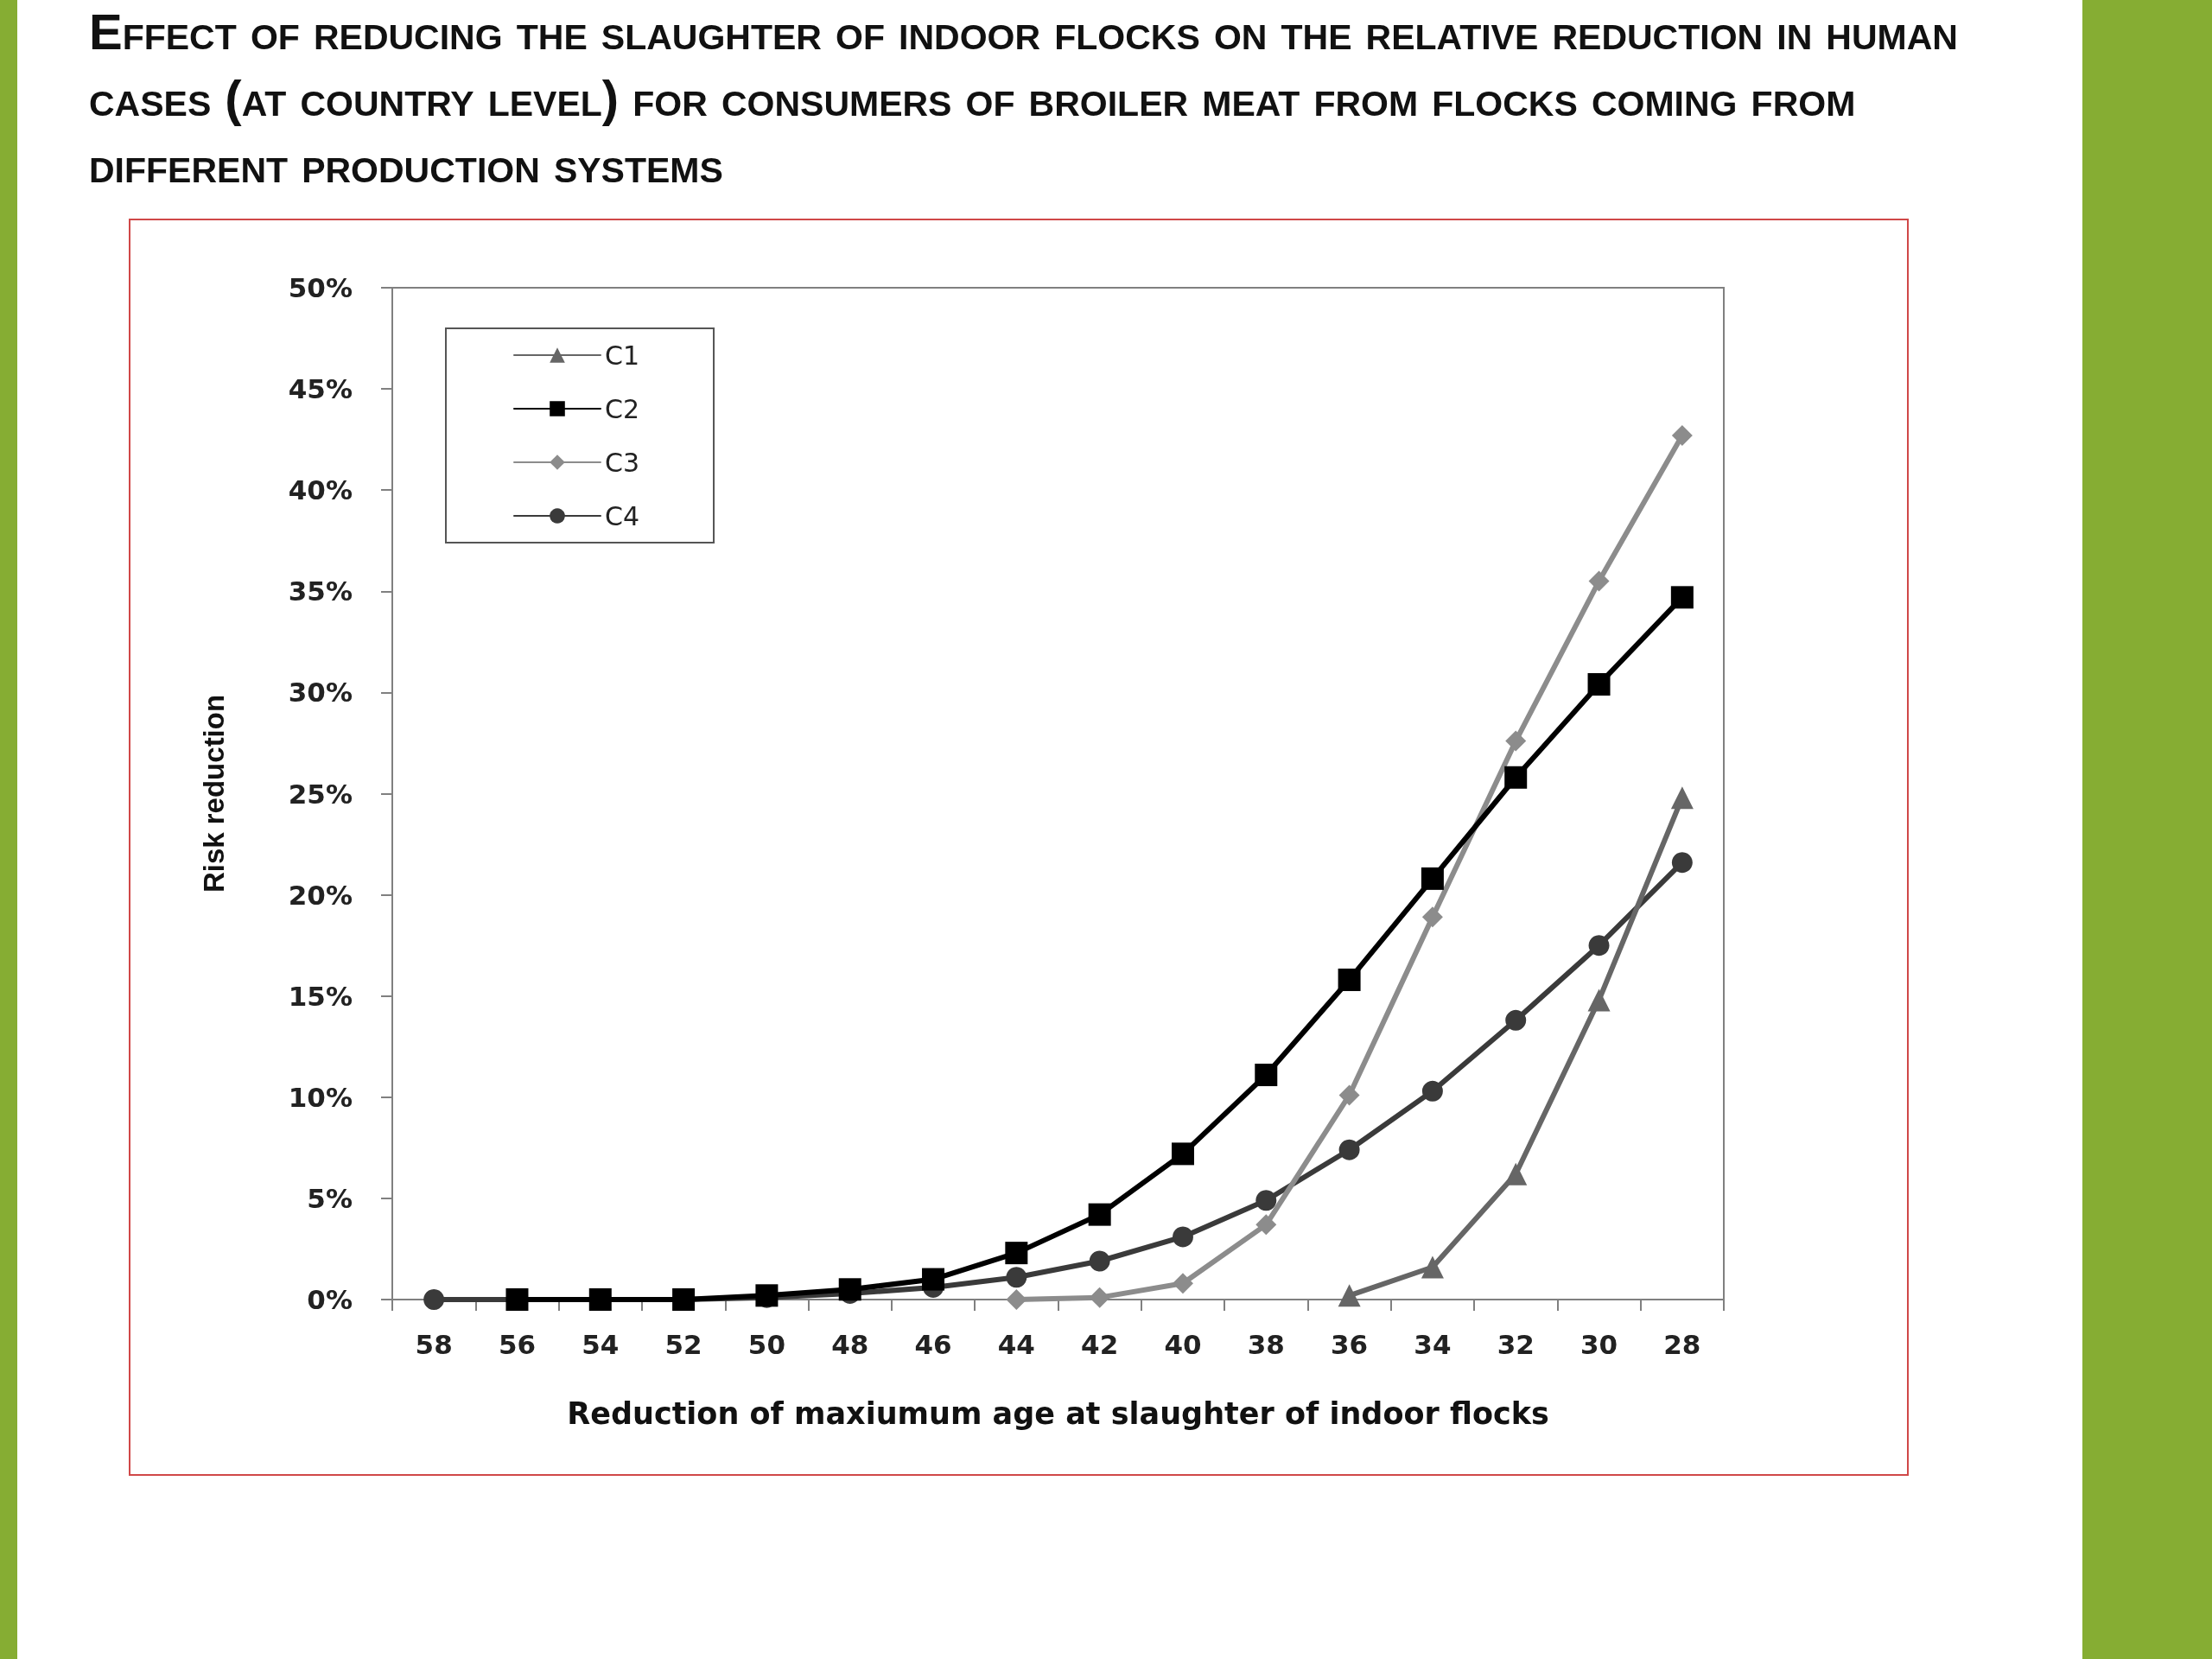 This screenshot has width=2212, height=1659. What do you see at coordinates (1682, 1344) in the screenshot?
I see `x-tick-label: 28` at bounding box center [1682, 1344].